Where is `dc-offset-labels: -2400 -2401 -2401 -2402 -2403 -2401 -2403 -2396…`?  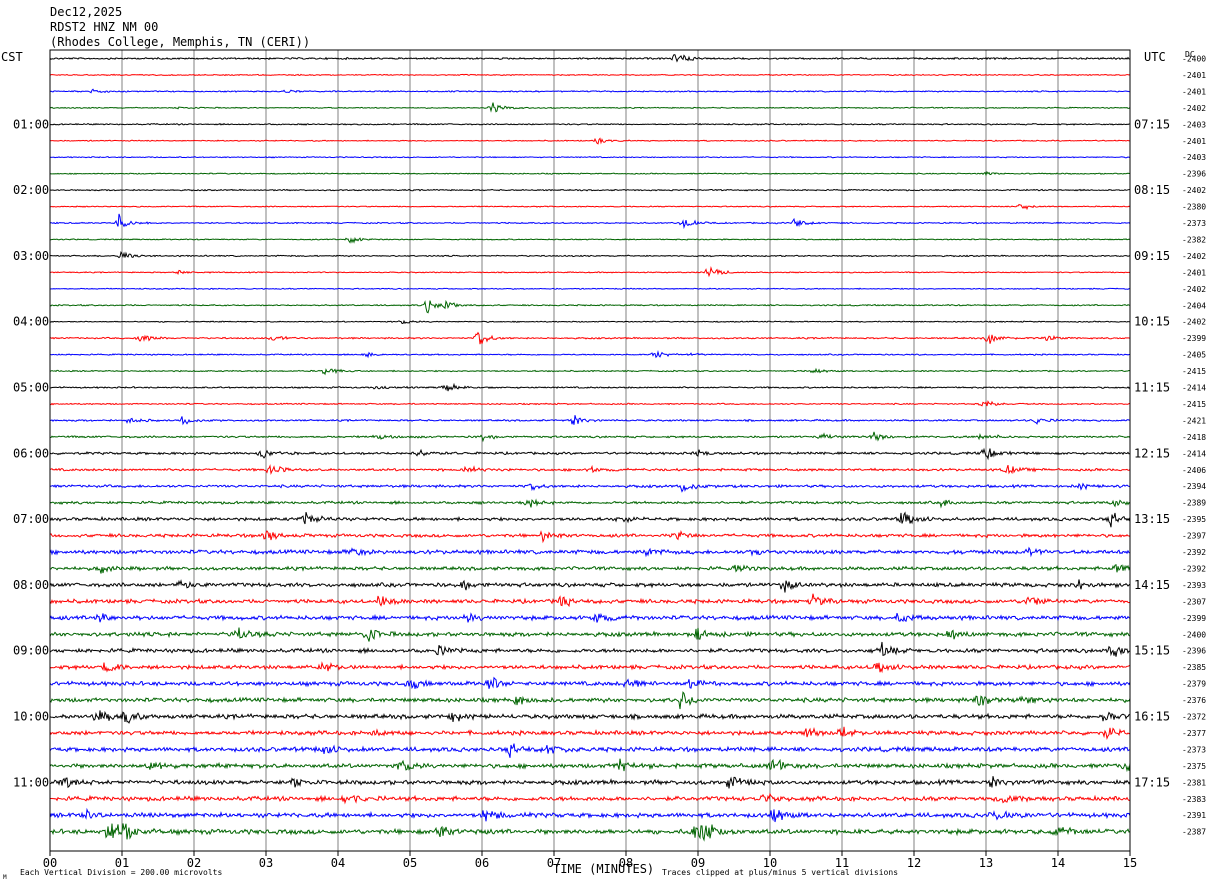 dc-offset-labels: -2400 -2401 -2401 -2402 -2403 -2401 -2403 -2396… is located at coordinates (1194, 446).